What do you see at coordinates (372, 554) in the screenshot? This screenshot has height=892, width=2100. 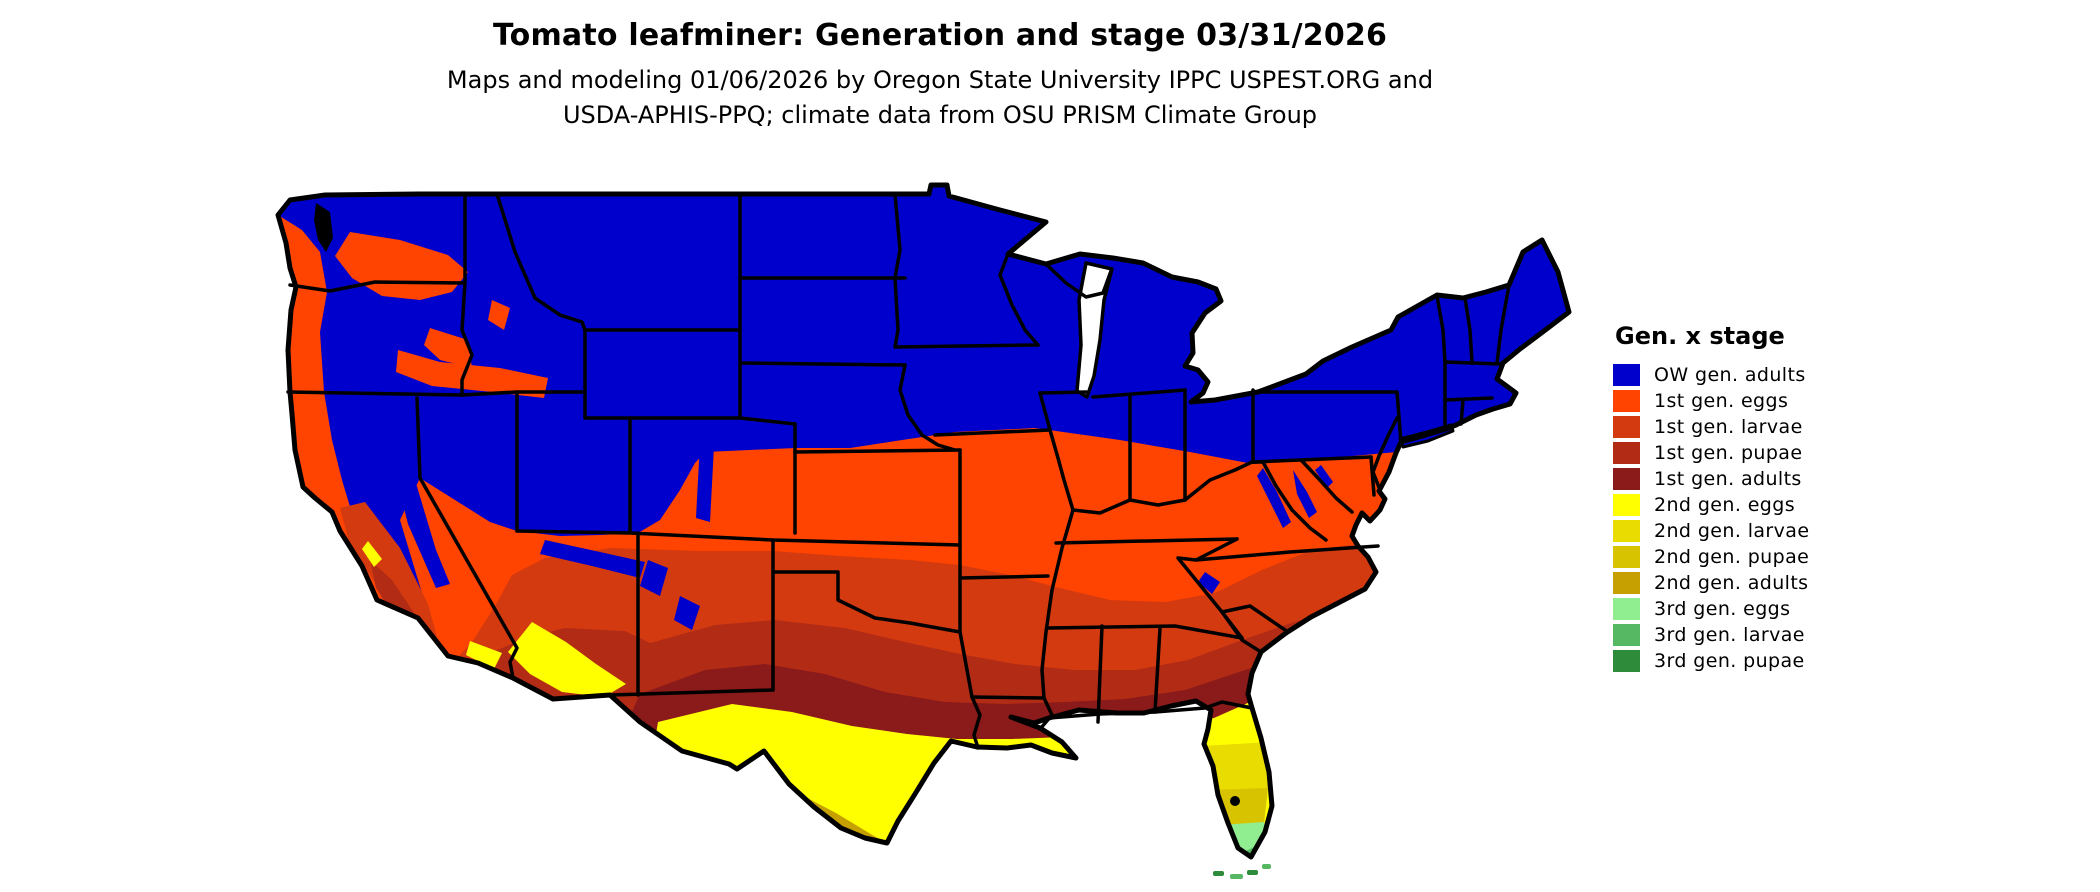 I see `region-2nd-eggs-valley` at bounding box center [372, 554].